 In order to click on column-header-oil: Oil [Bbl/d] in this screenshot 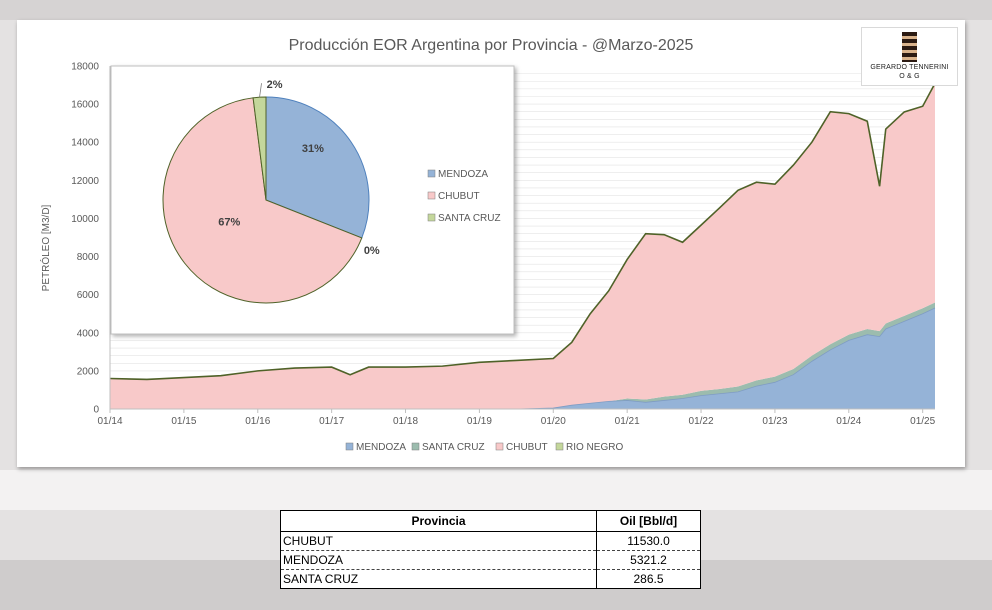, I will do `click(648, 521)`.